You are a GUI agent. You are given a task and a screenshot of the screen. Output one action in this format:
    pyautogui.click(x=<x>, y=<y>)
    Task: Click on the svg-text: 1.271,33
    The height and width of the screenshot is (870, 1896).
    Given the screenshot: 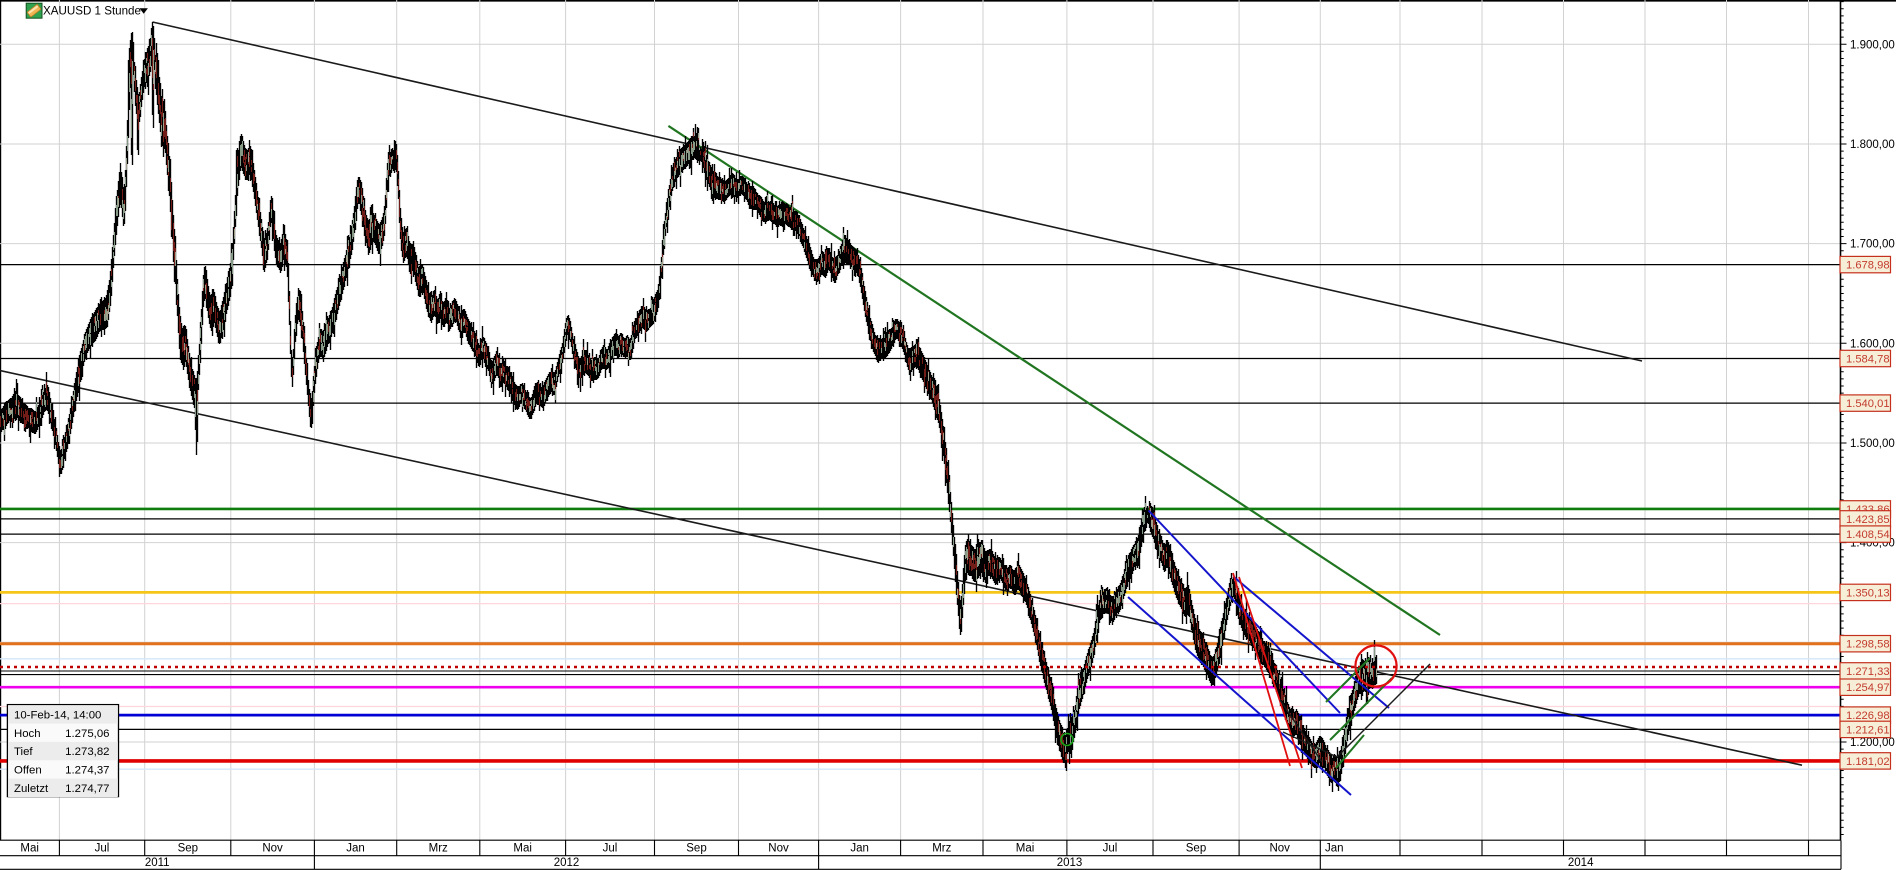 What is the action you would take?
    pyautogui.click(x=1868, y=672)
    